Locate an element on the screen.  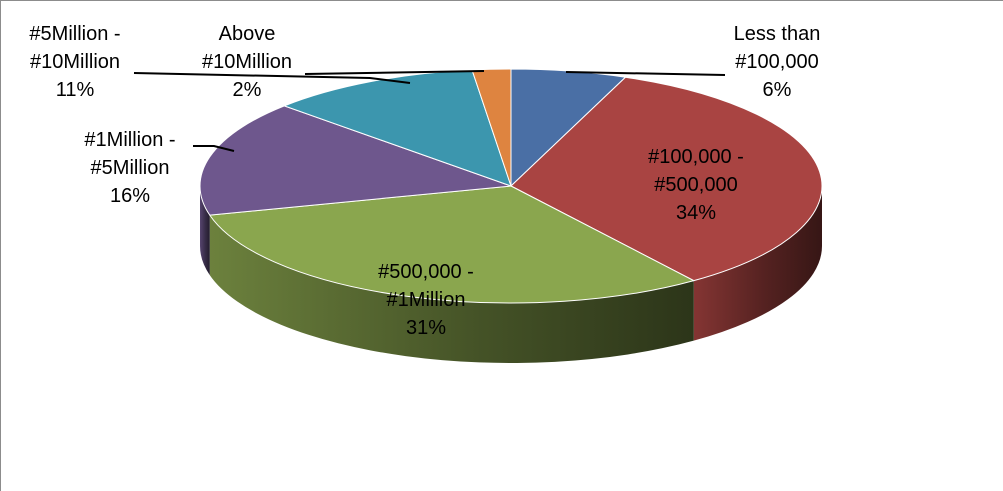
data-label-0: Less than #100,000 6% is located at coordinates (777, 62).